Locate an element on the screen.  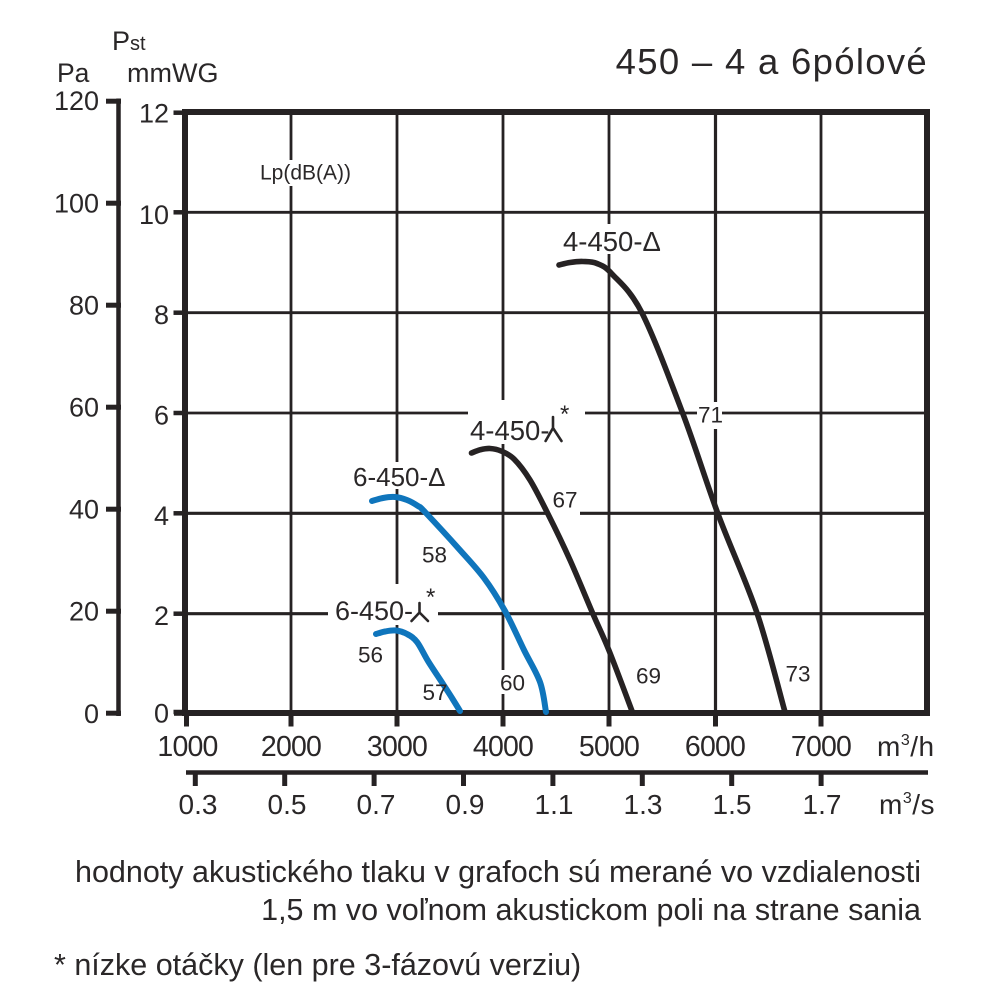
svg-text: 1000 is located at coordinates (187, 747).